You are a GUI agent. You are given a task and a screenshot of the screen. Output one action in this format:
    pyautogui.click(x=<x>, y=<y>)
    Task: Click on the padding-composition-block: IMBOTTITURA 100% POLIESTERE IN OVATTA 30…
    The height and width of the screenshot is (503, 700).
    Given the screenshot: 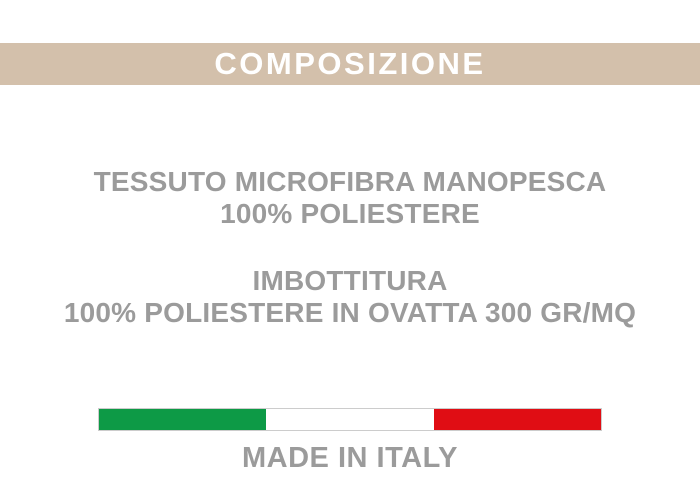 What is the action you would take?
    pyautogui.click(x=350, y=297)
    